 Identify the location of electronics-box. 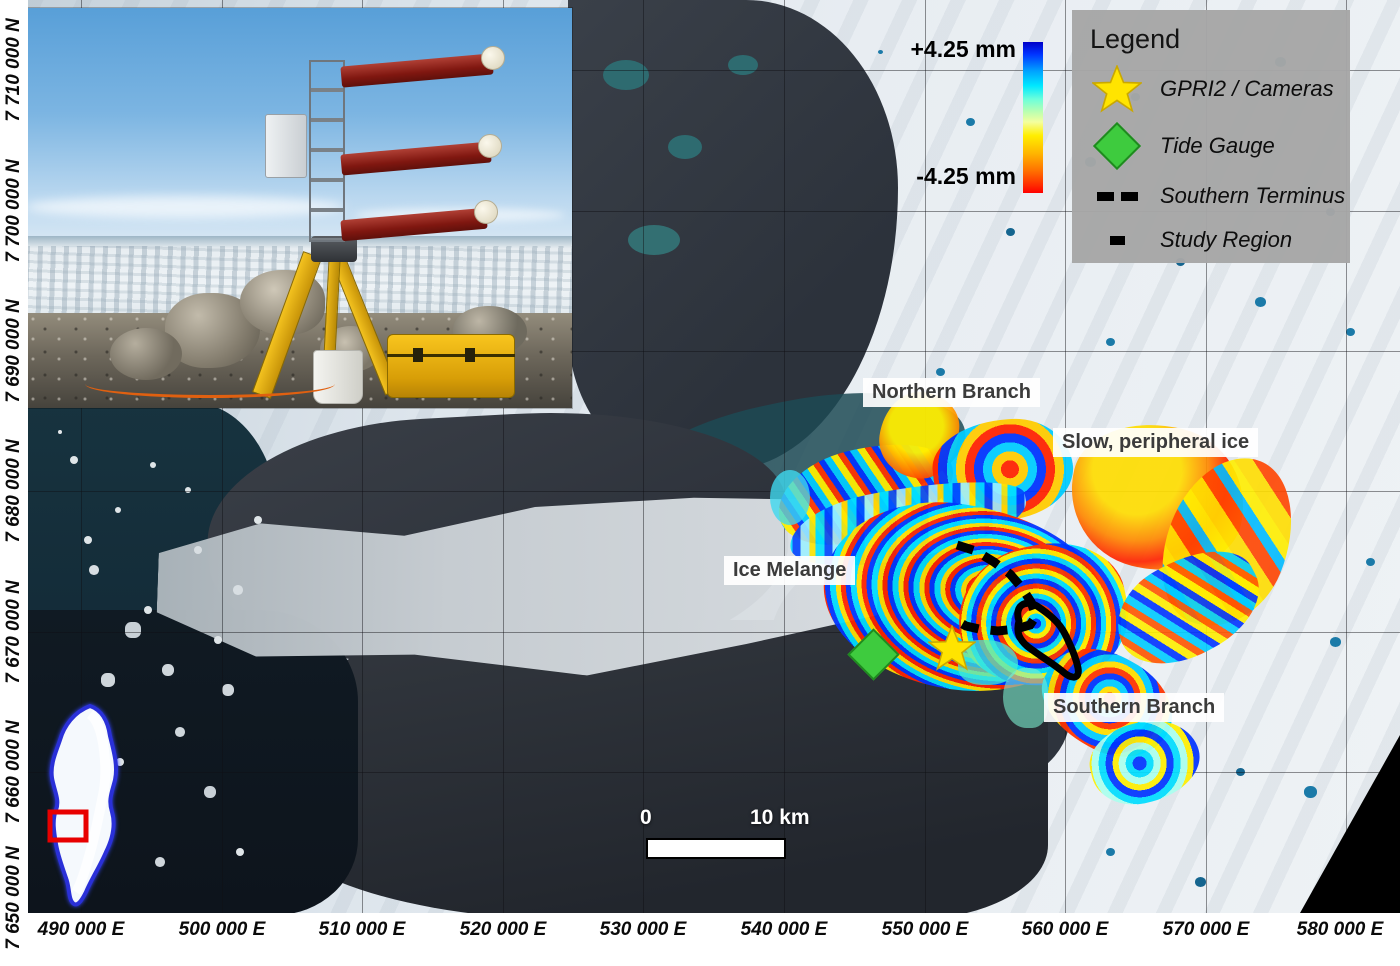
(286, 146).